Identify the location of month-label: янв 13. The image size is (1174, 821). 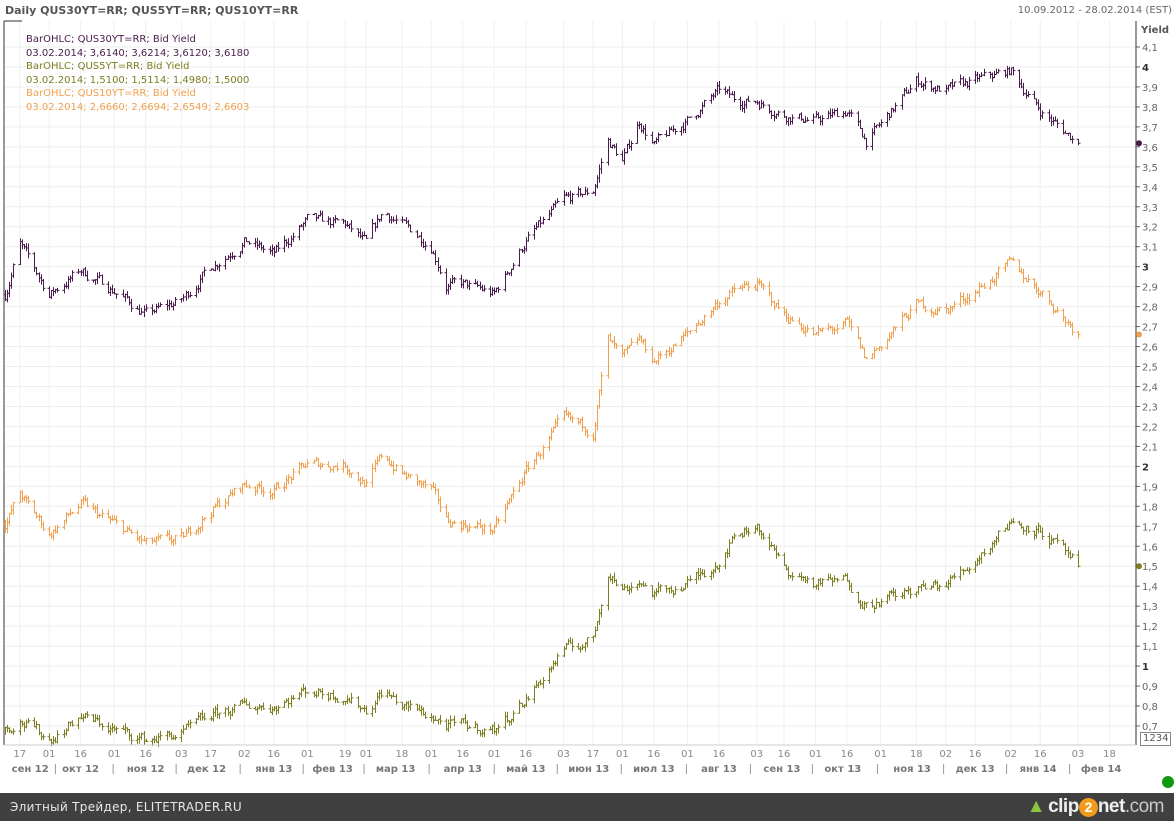
(273, 769).